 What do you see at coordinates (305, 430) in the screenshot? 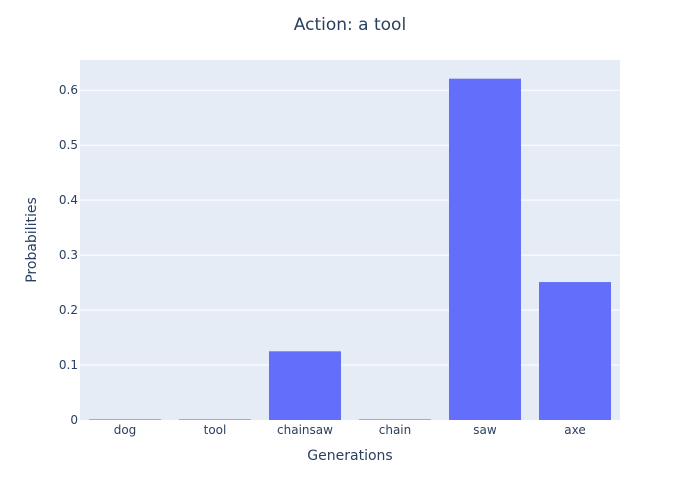
I see `x-tick-label: chainsaw` at bounding box center [305, 430].